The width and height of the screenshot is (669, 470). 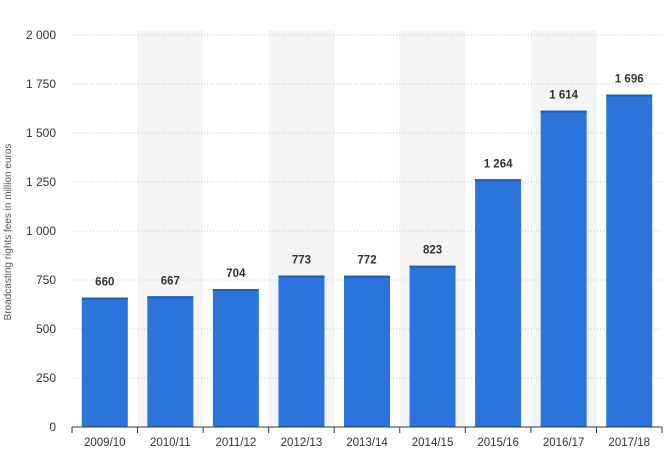 What do you see at coordinates (367, 429) in the screenshot?
I see `x-axis` at bounding box center [367, 429].